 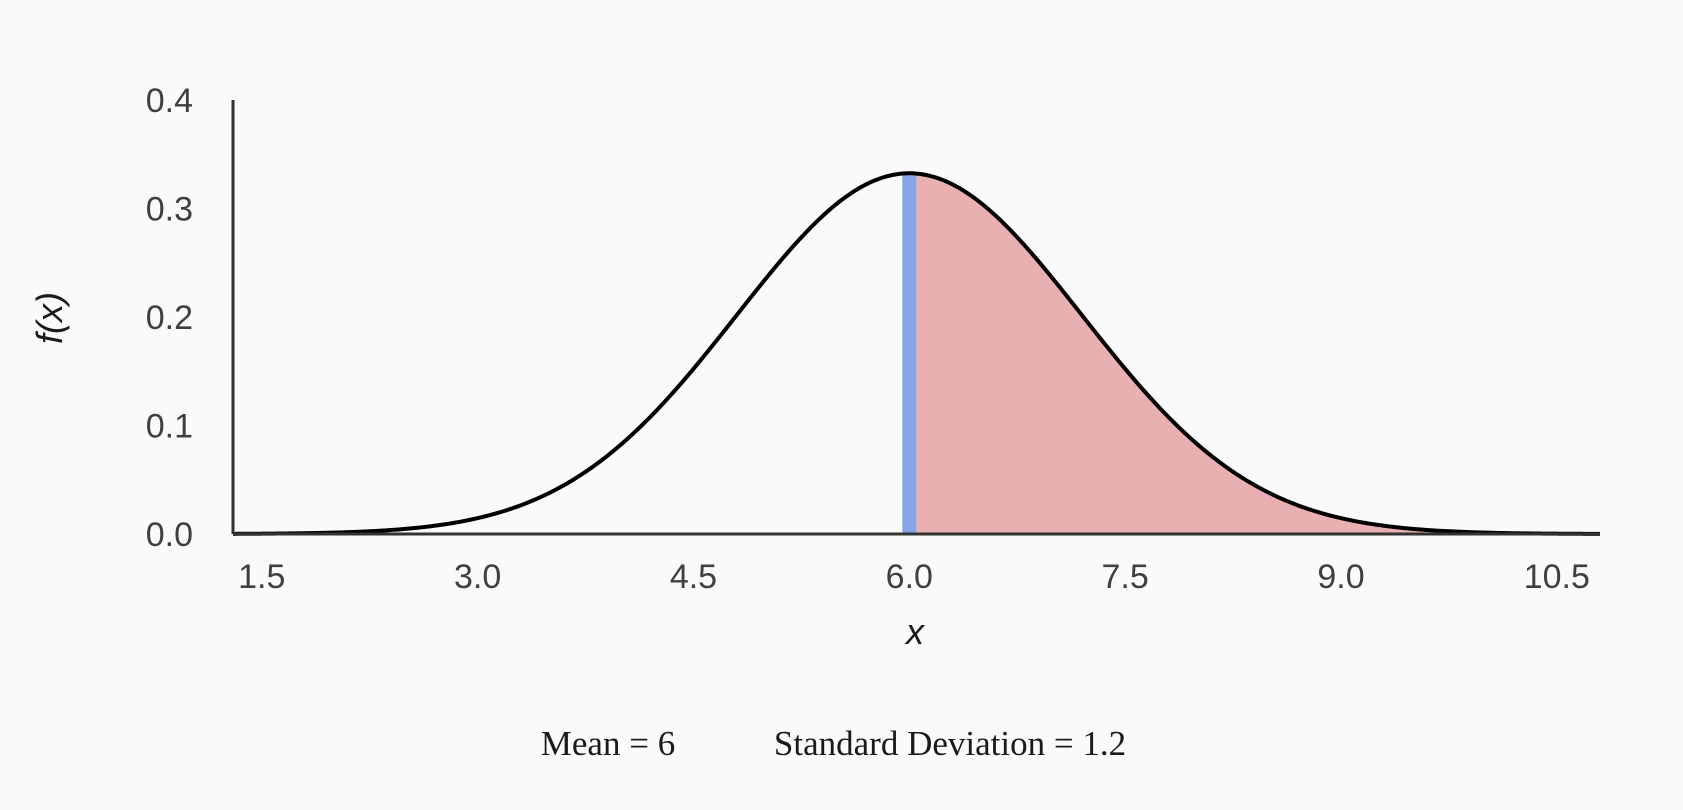 What do you see at coordinates (169, 210) in the screenshot?
I see `y-tick-label: 0.3` at bounding box center [169, 210].